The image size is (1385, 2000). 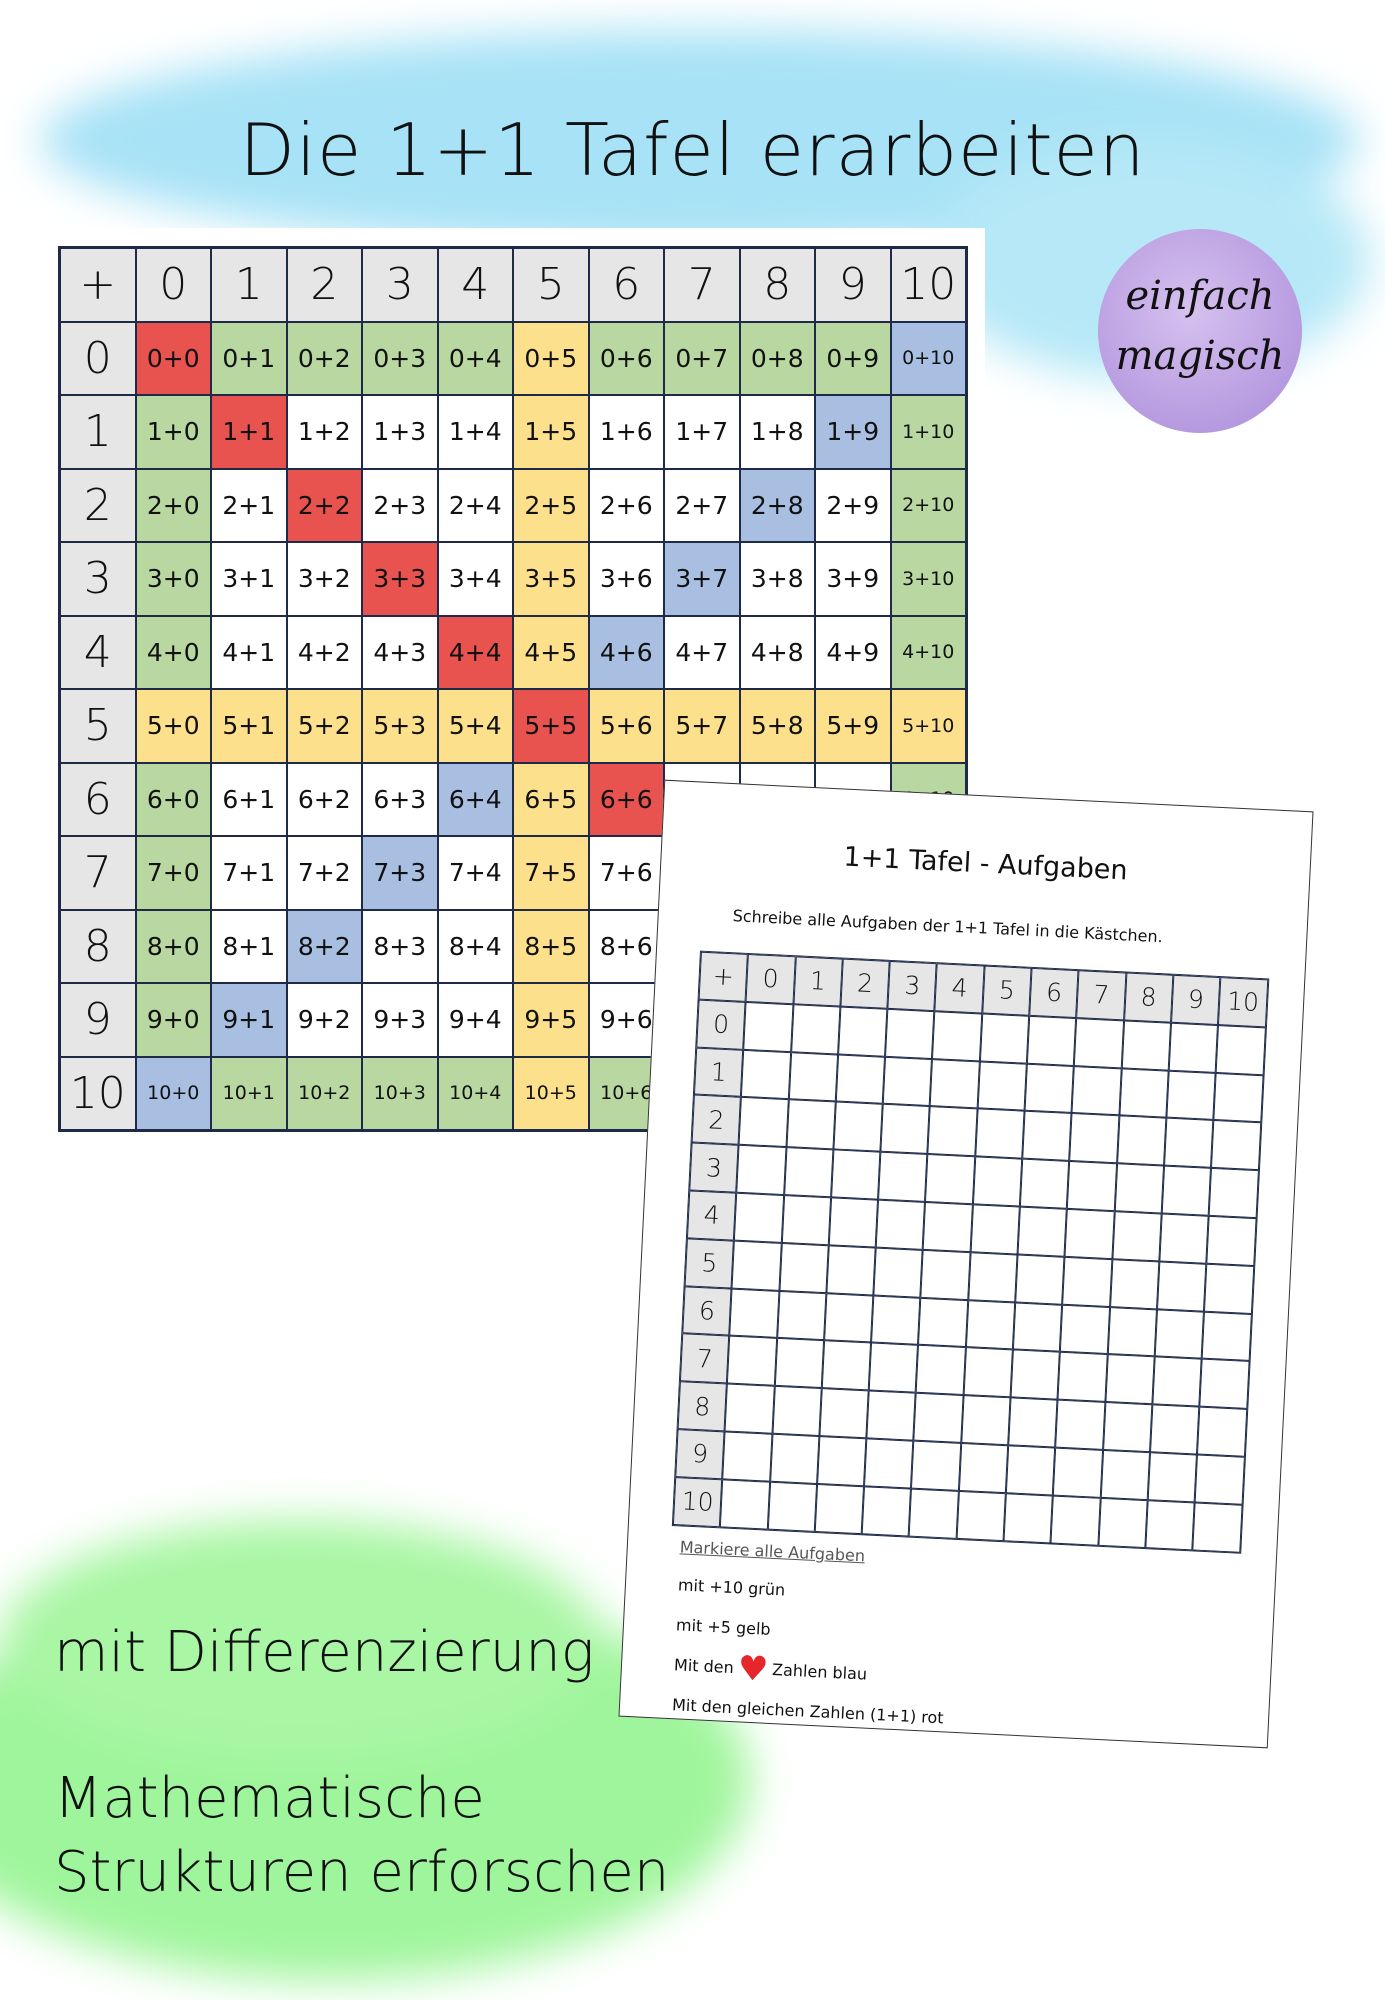 I want to click on cell: 0+6, so click(x=626, y=358).